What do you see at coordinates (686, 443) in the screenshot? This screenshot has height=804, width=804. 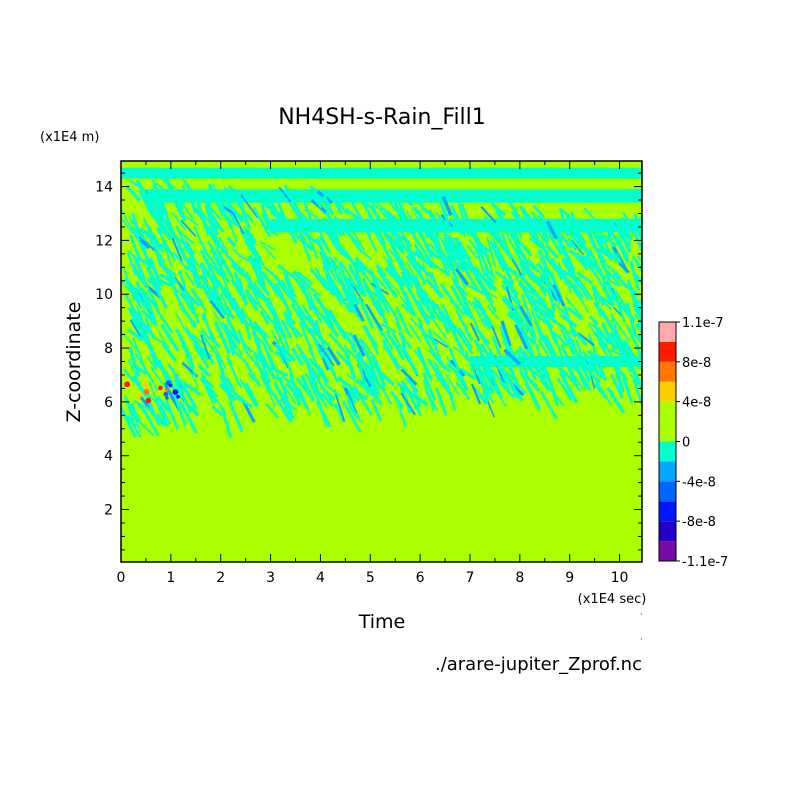 I see `colorbar-label: 0` at bounding box center [686, 443].